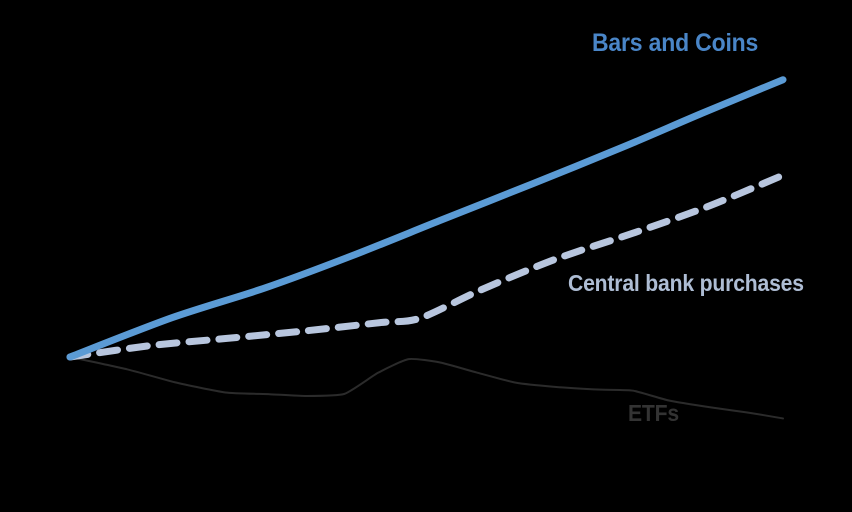 The width and height of the screenshot is (852, 512). Describe the element at coordinates (686, 283) in the screenshot. I see `series-label-central-bank-purchases: Central bank purchases` at that location.